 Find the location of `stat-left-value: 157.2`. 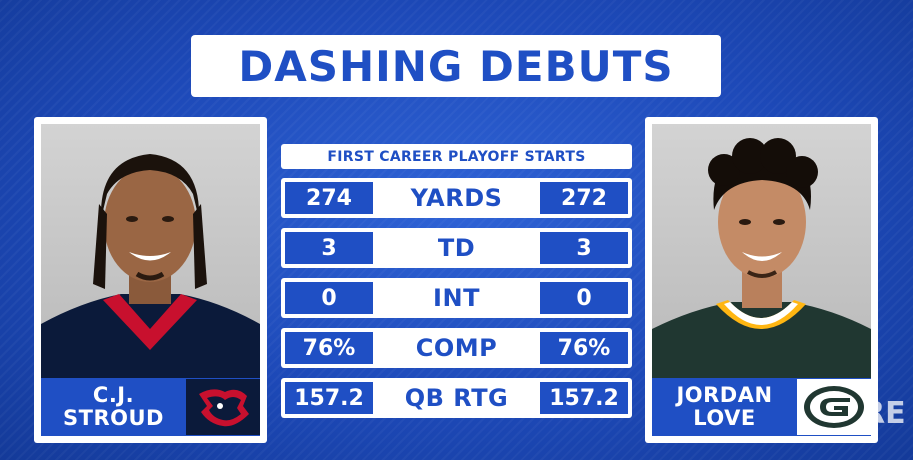

stat-left-value: 157.2 is located at coordinates (329, 398).